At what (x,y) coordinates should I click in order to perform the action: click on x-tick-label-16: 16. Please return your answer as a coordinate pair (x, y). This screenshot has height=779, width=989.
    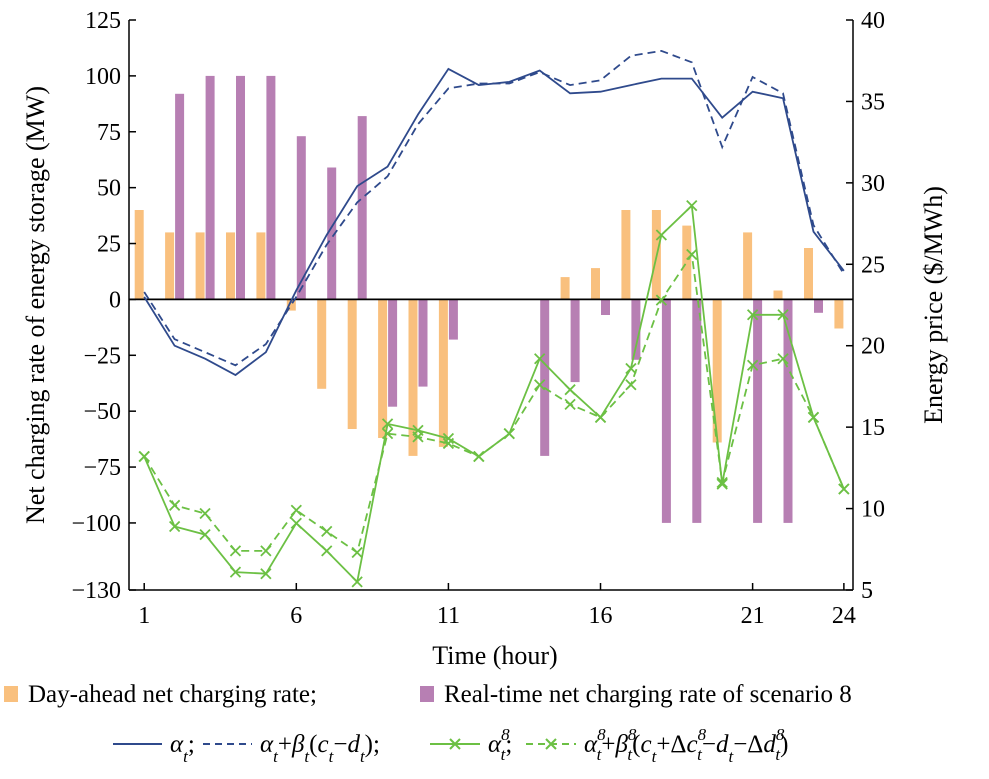
    Looking at the image, I should click on (601, 616).